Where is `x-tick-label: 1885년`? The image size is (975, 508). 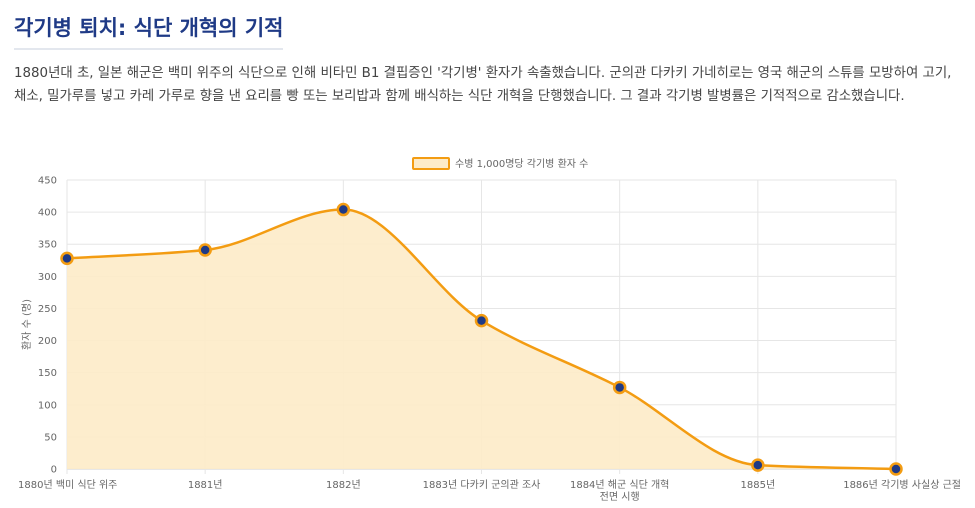
x-tick-label: 1885년 is located at coordinates (758, 485).